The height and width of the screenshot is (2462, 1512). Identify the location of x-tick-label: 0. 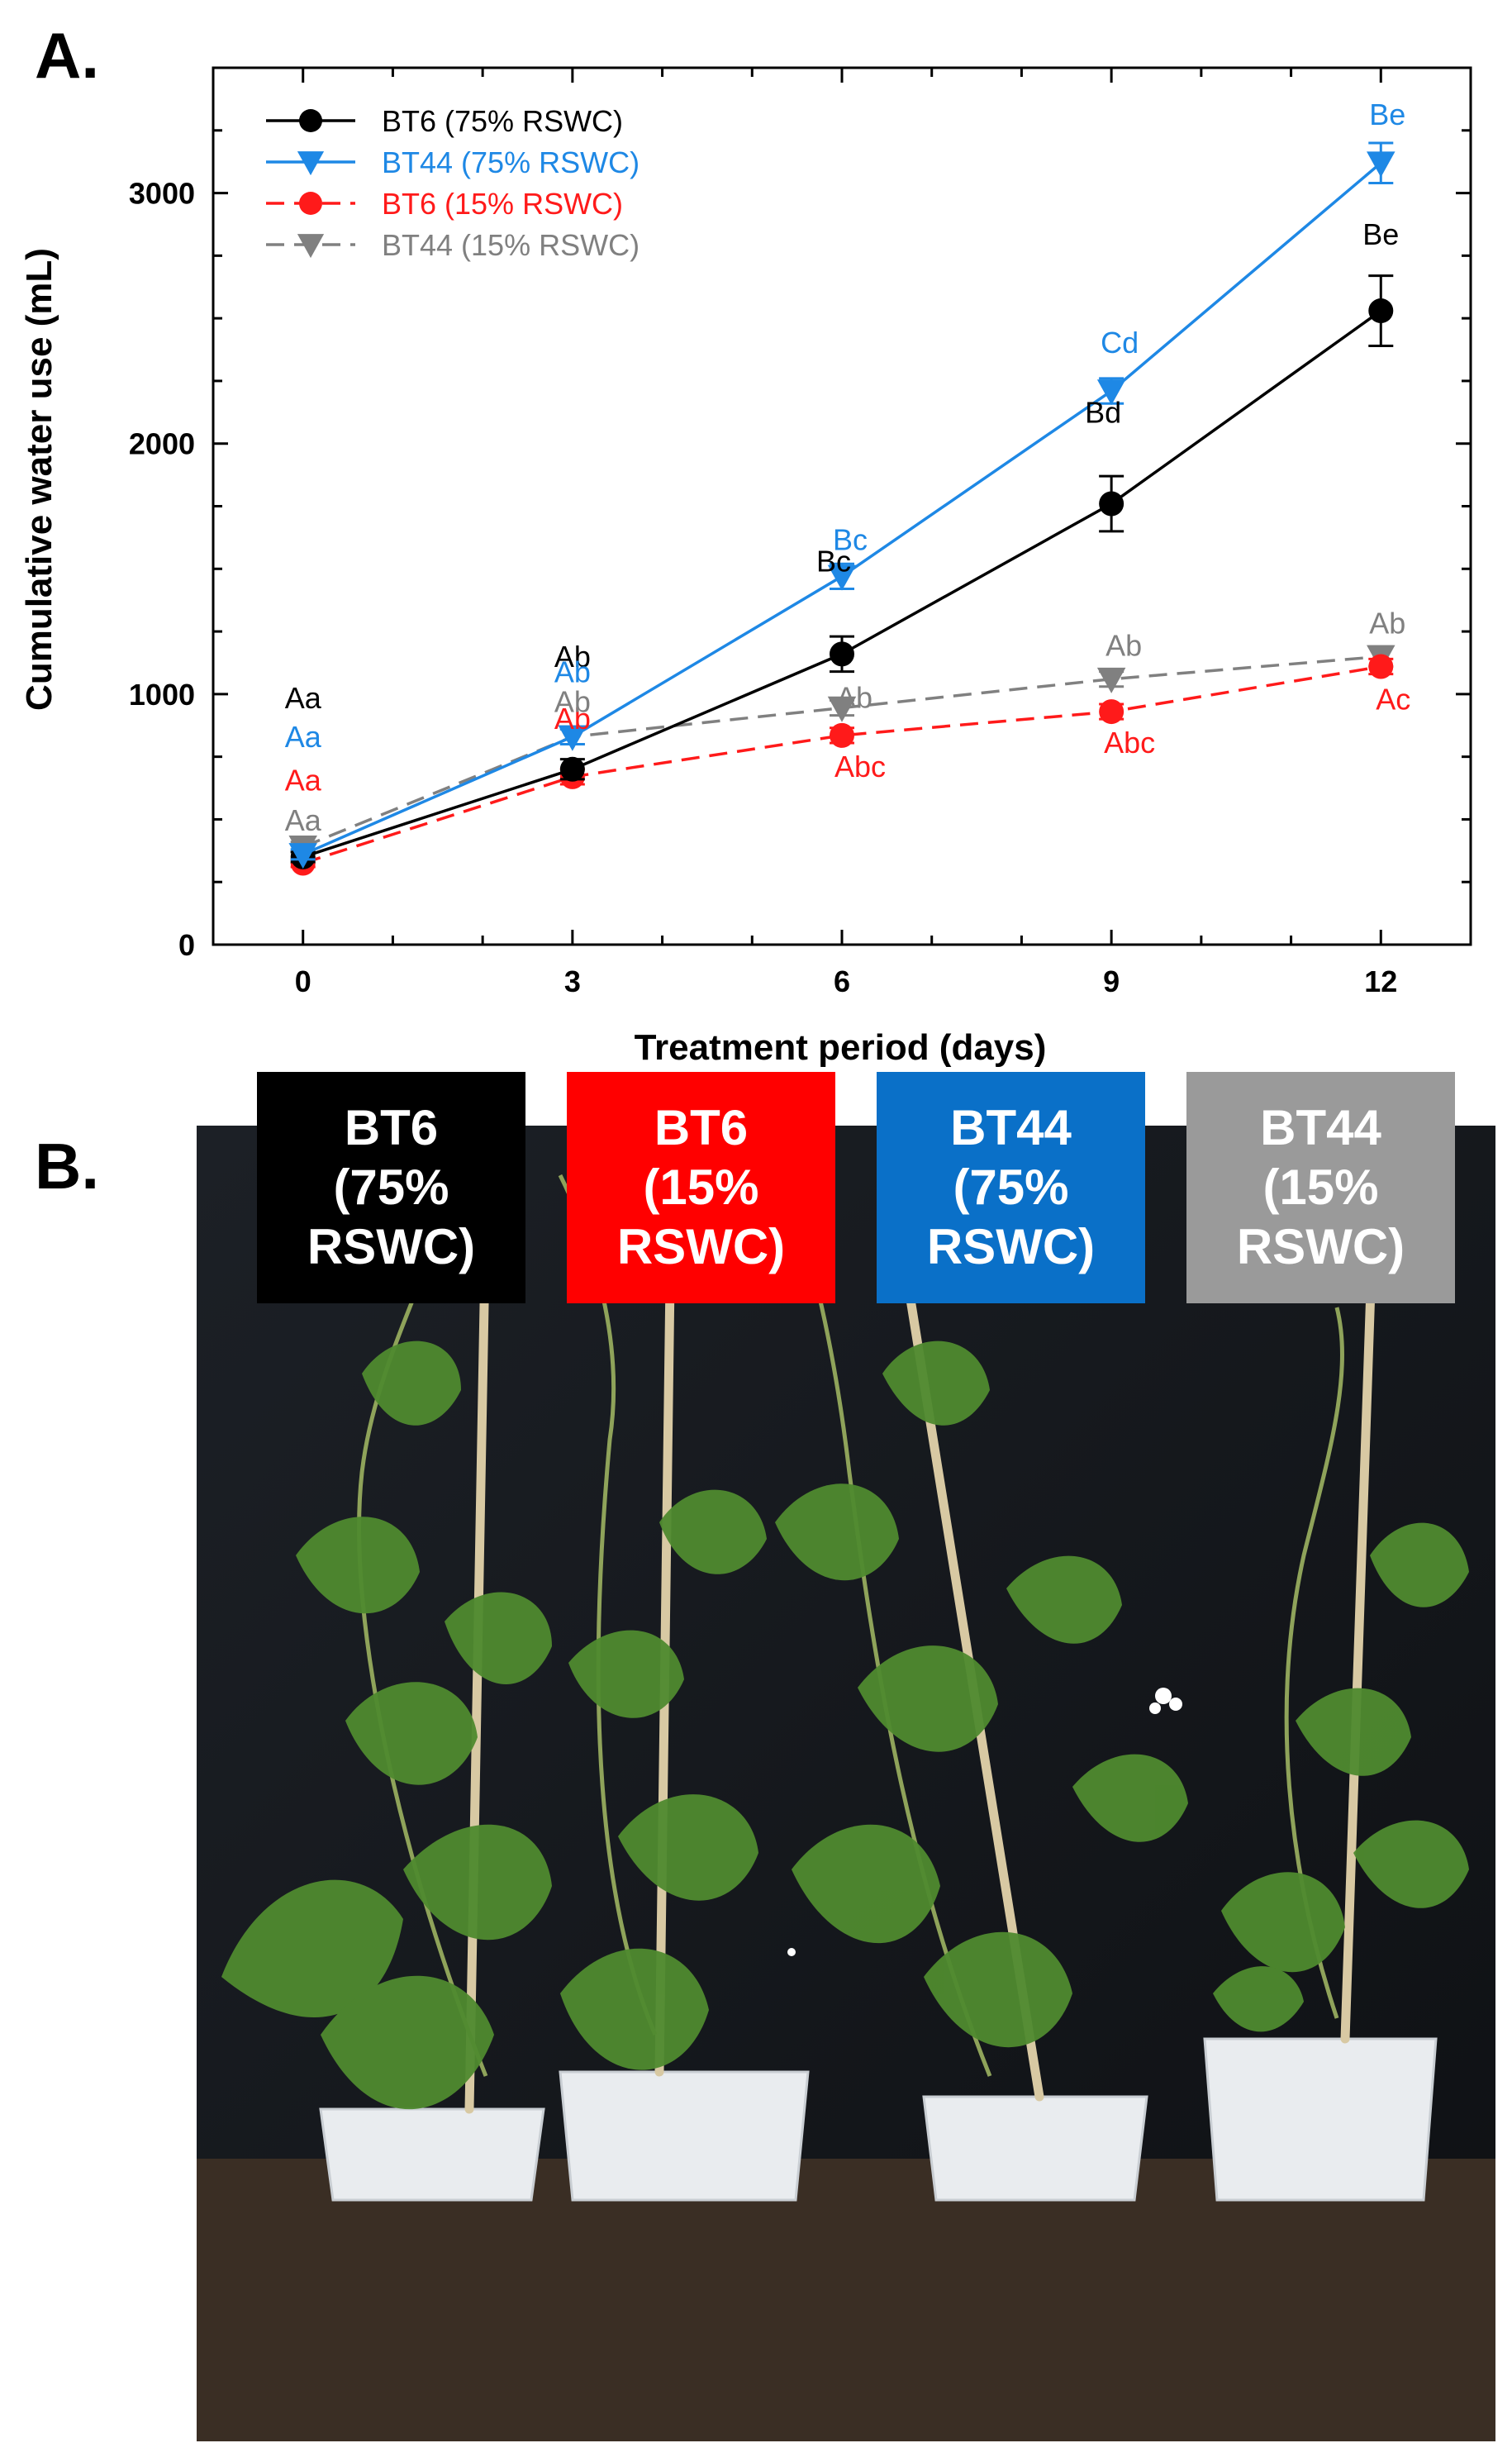
(303, 981).